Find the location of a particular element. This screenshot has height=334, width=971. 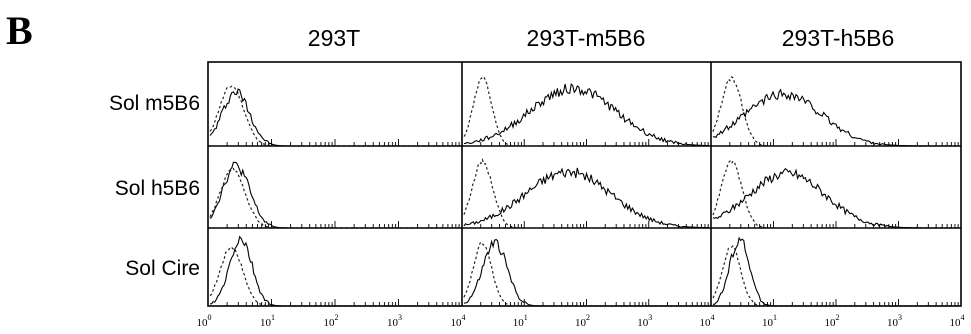

x-tick-label: 10⁰ is located at coordinates (204, 321).